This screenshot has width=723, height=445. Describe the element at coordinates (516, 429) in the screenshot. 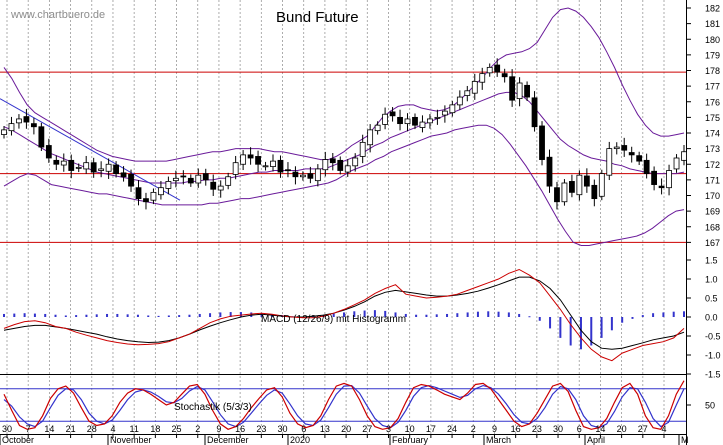

I see `time-tick-label: 16` at that location.